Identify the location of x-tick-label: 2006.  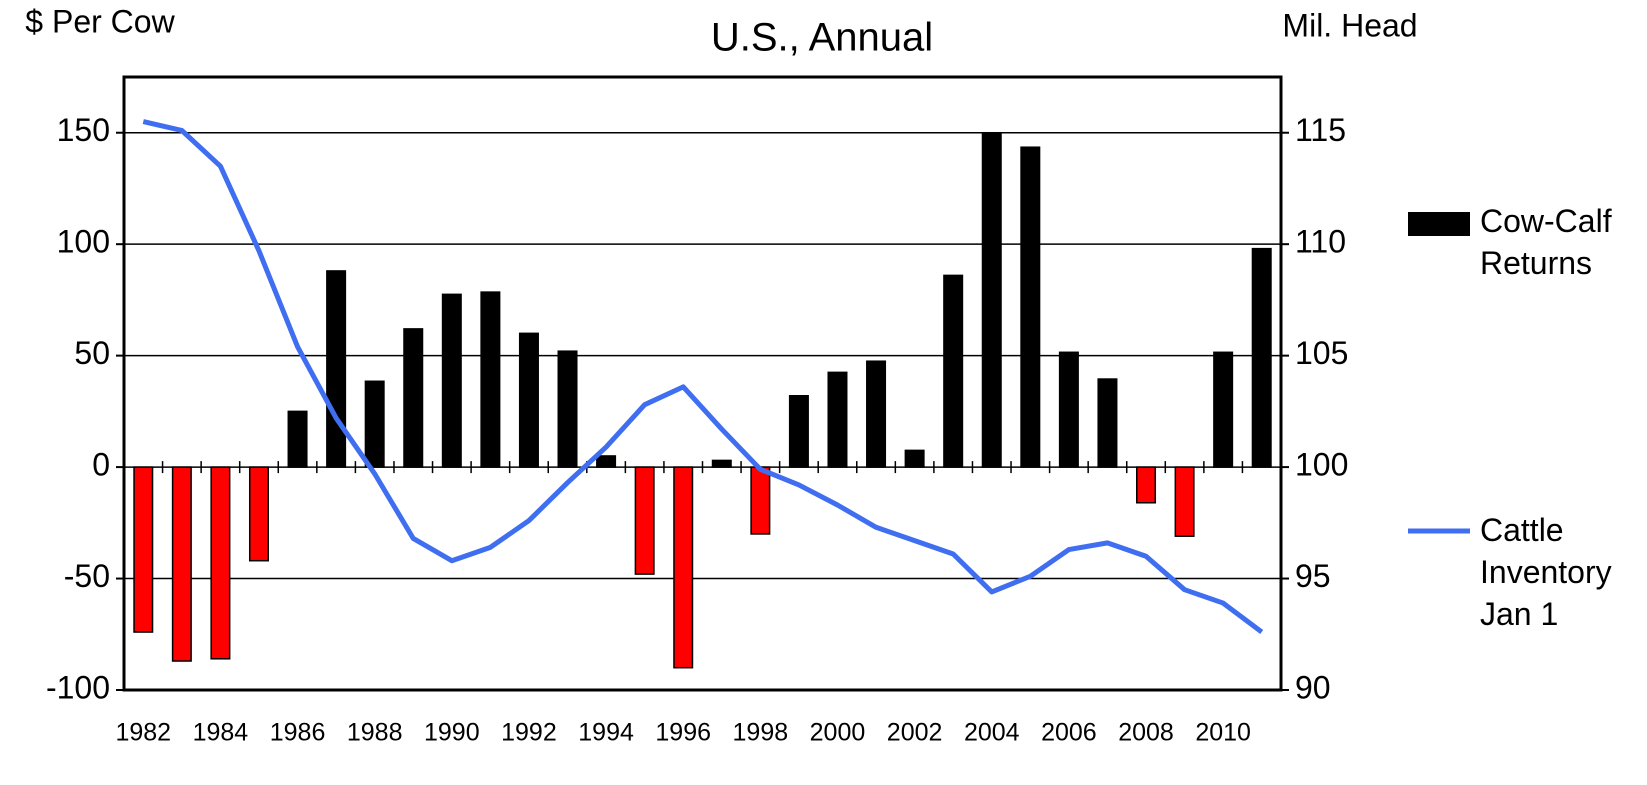
(1069, 733).